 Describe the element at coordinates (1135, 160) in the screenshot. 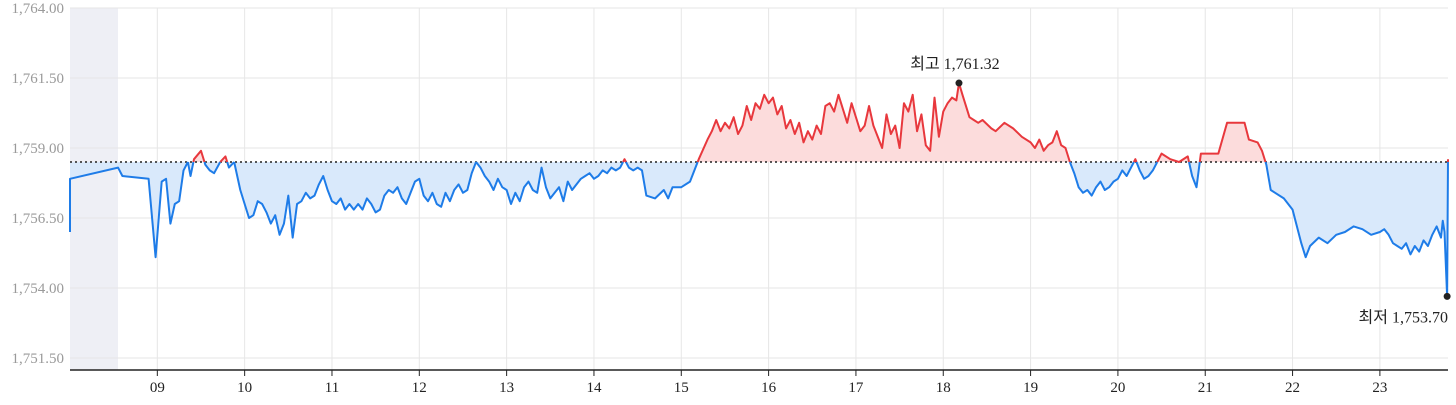

I see `above-price-line` at that location.